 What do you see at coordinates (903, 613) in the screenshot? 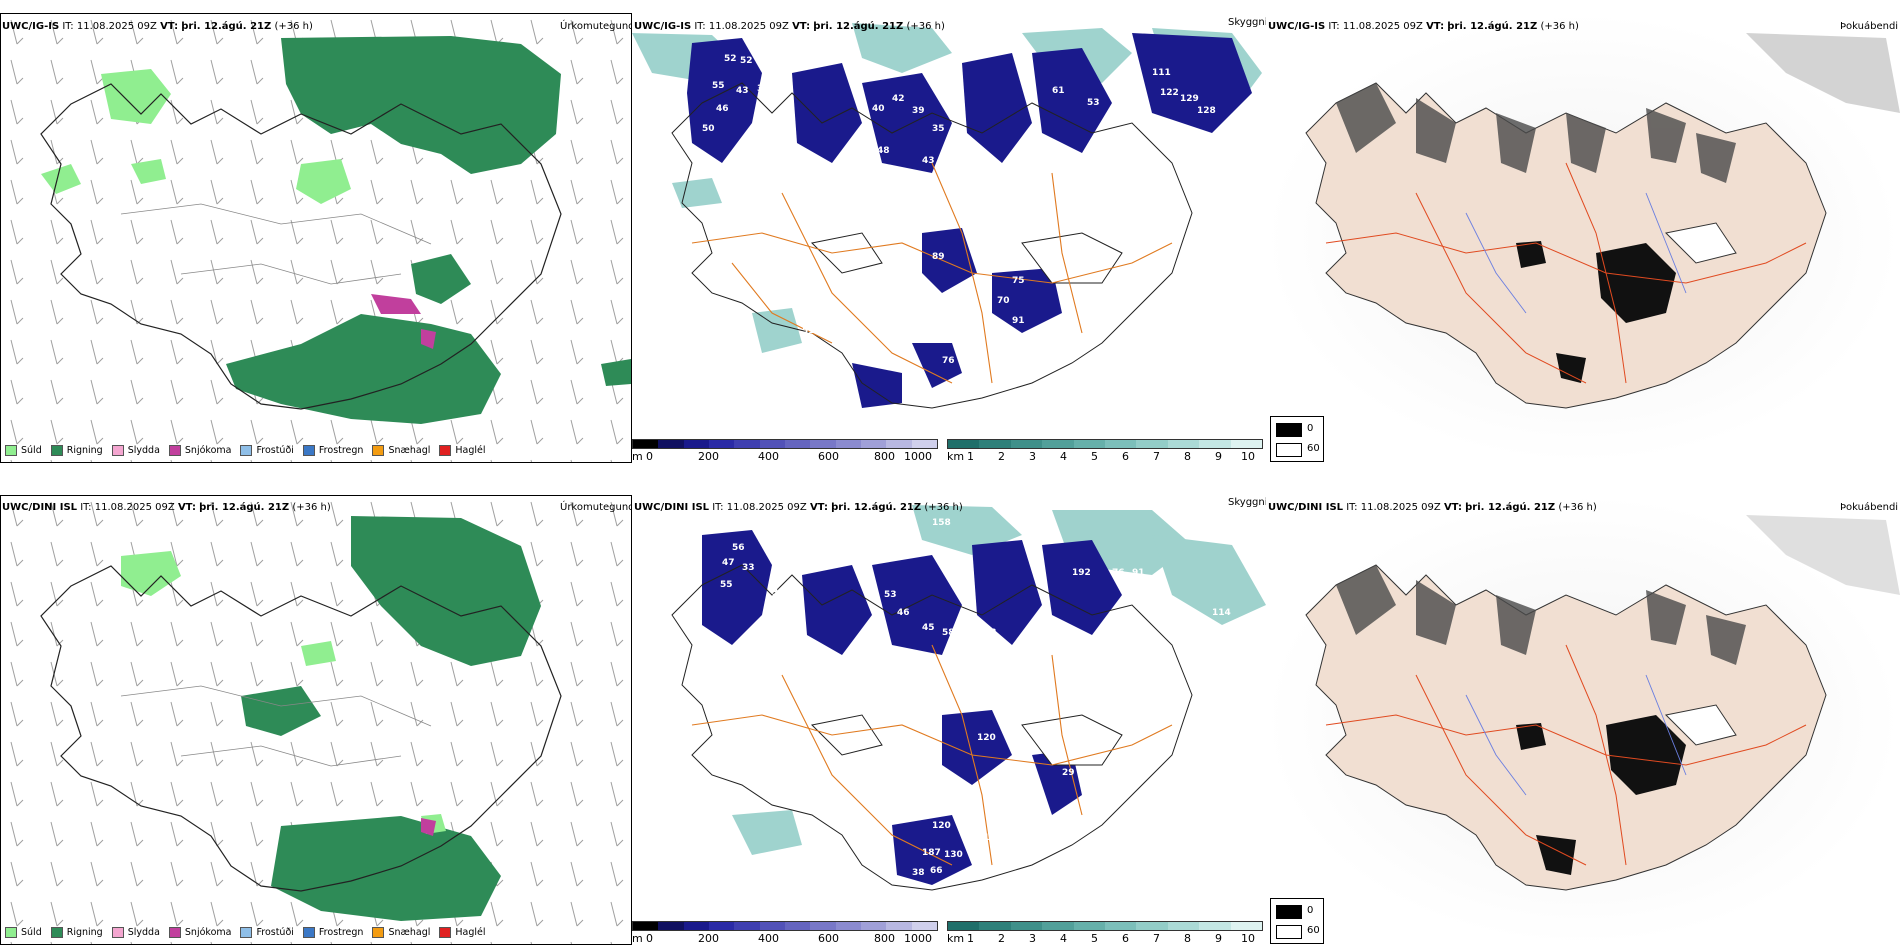
I see `svg-text: 46` at bounding box center [903, 613].